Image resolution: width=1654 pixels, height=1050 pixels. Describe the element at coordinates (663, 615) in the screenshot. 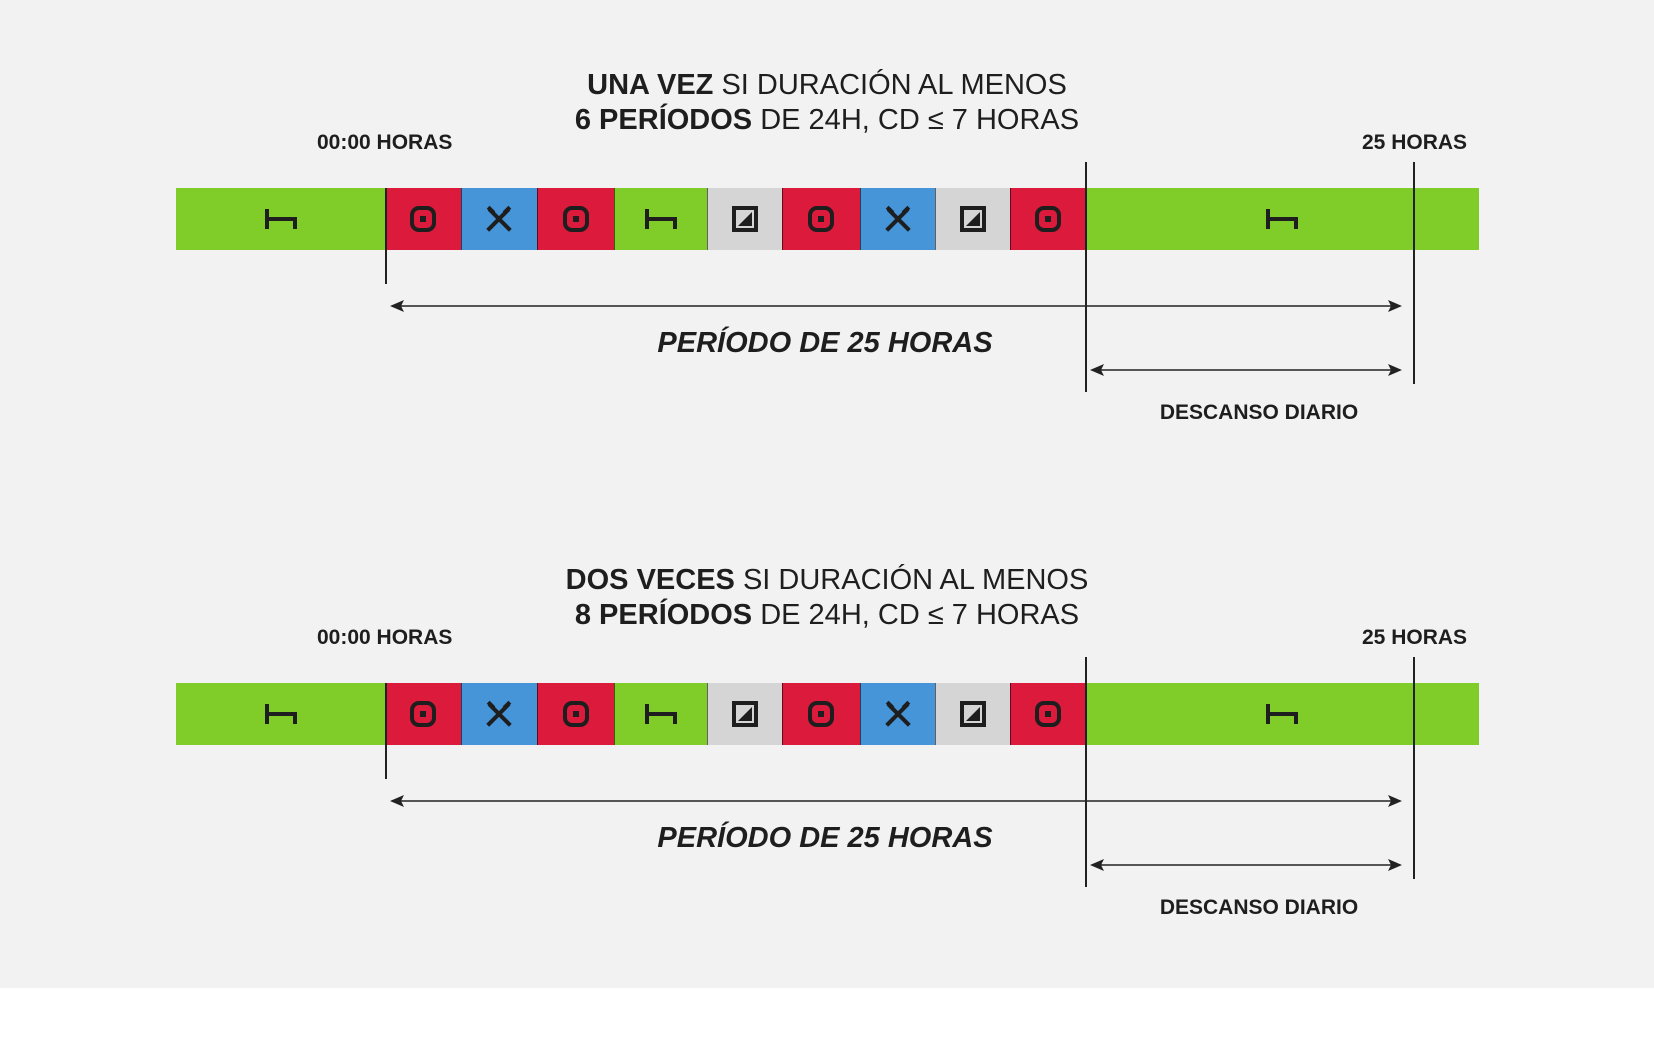

I see `title-emphasis: 8 PERÍODOS` at that location.